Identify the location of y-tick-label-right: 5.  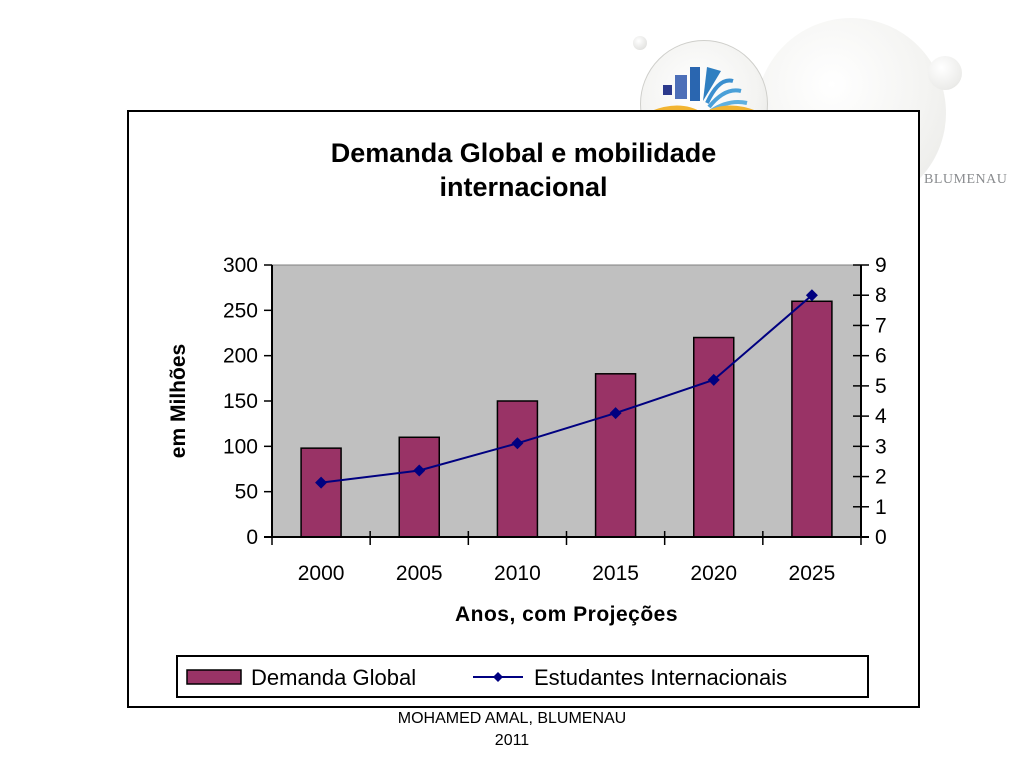
(881, 386).